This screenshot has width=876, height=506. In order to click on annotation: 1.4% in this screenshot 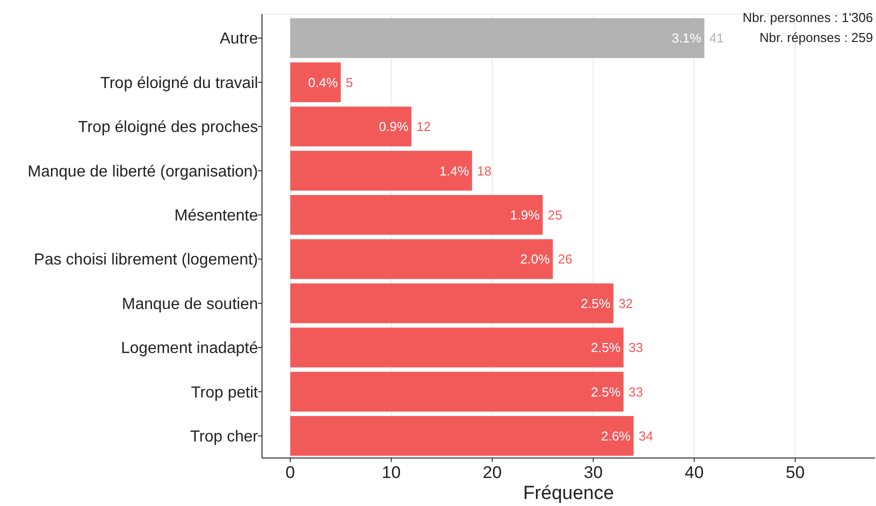, I will do `click(454, 170)`.